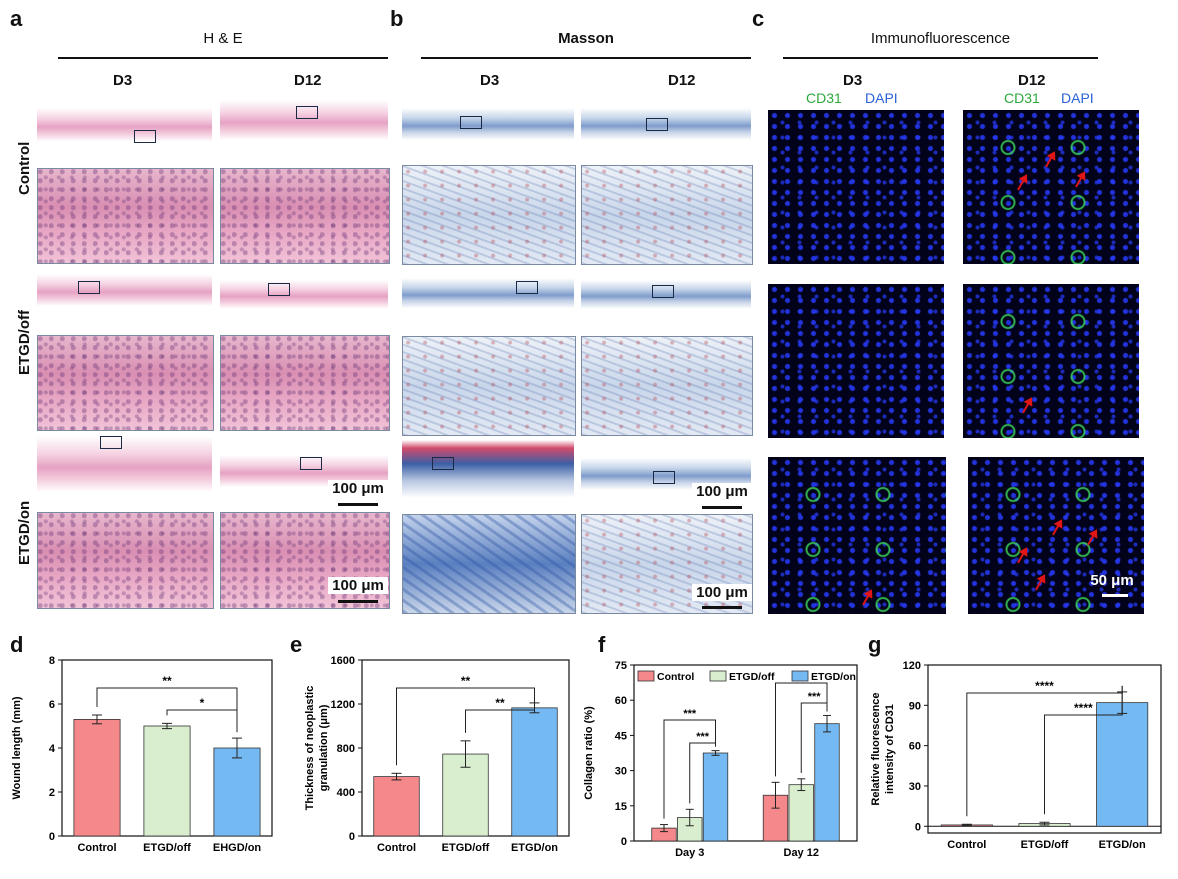 The image size is (1178, 879). Describe the element at coordinates (124, 471) in the screenshot. I see `he-on-d3-overview` at that location.